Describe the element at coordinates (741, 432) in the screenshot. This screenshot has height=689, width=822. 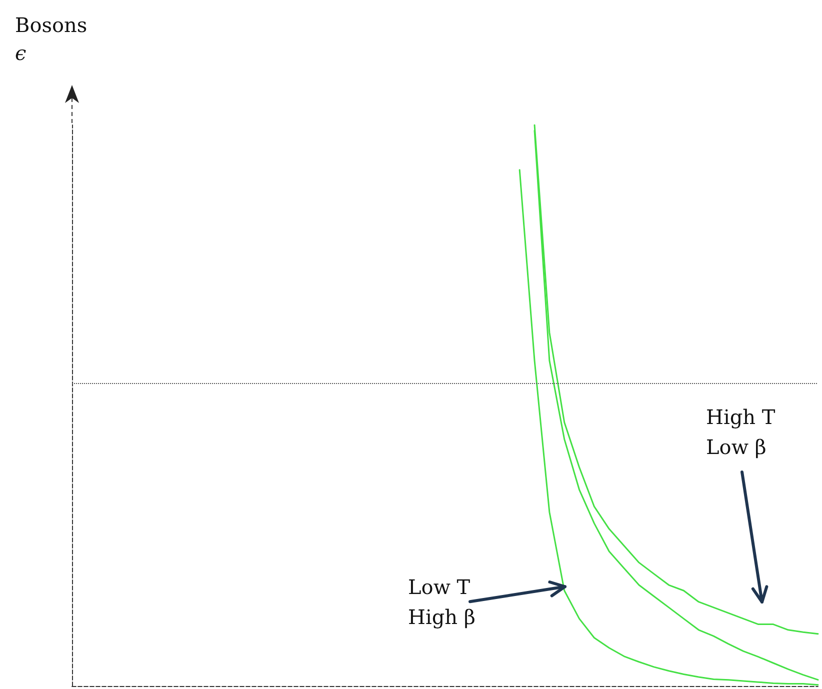
I see `annotation: High T Low β` at that location.